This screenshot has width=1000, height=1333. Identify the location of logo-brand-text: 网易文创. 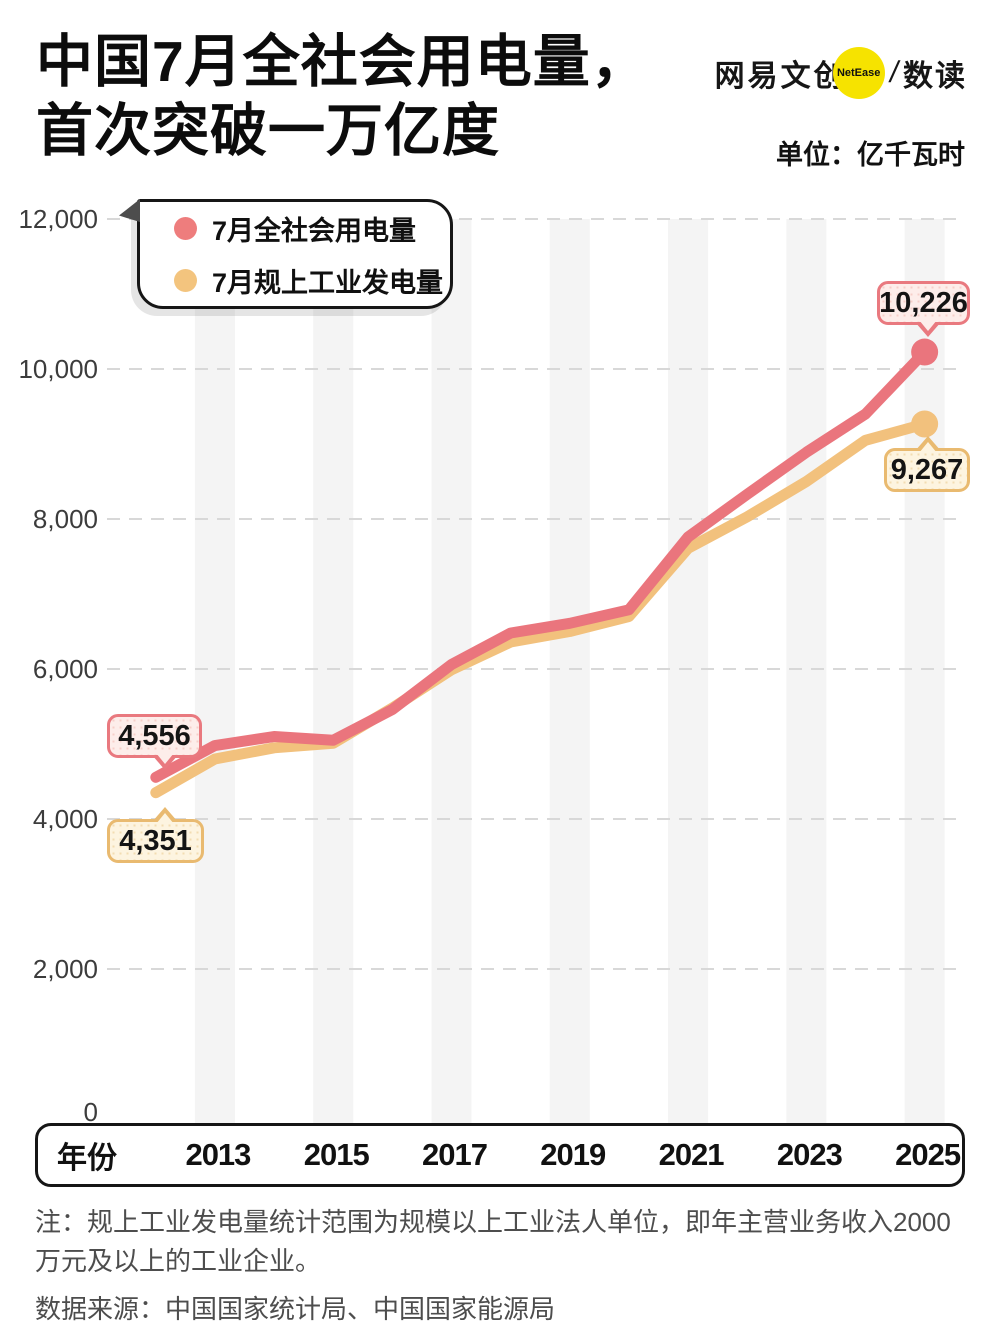
(780, 76).